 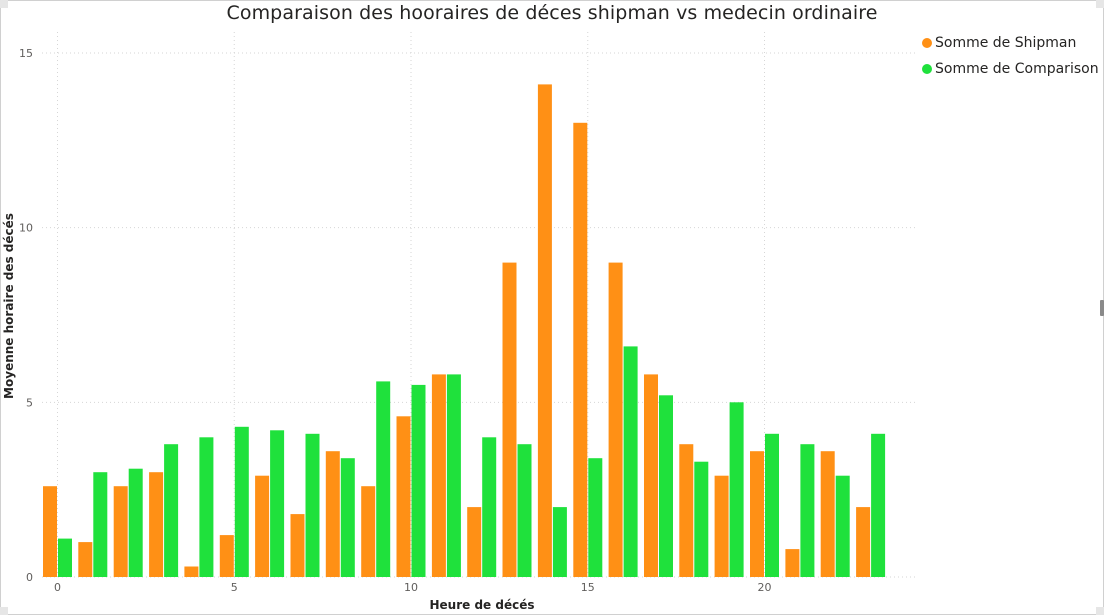 What do you see at coordinates (765, 587) in the screenshot?
I see `x-tick-label: 20` at bounding box center [765, 587].